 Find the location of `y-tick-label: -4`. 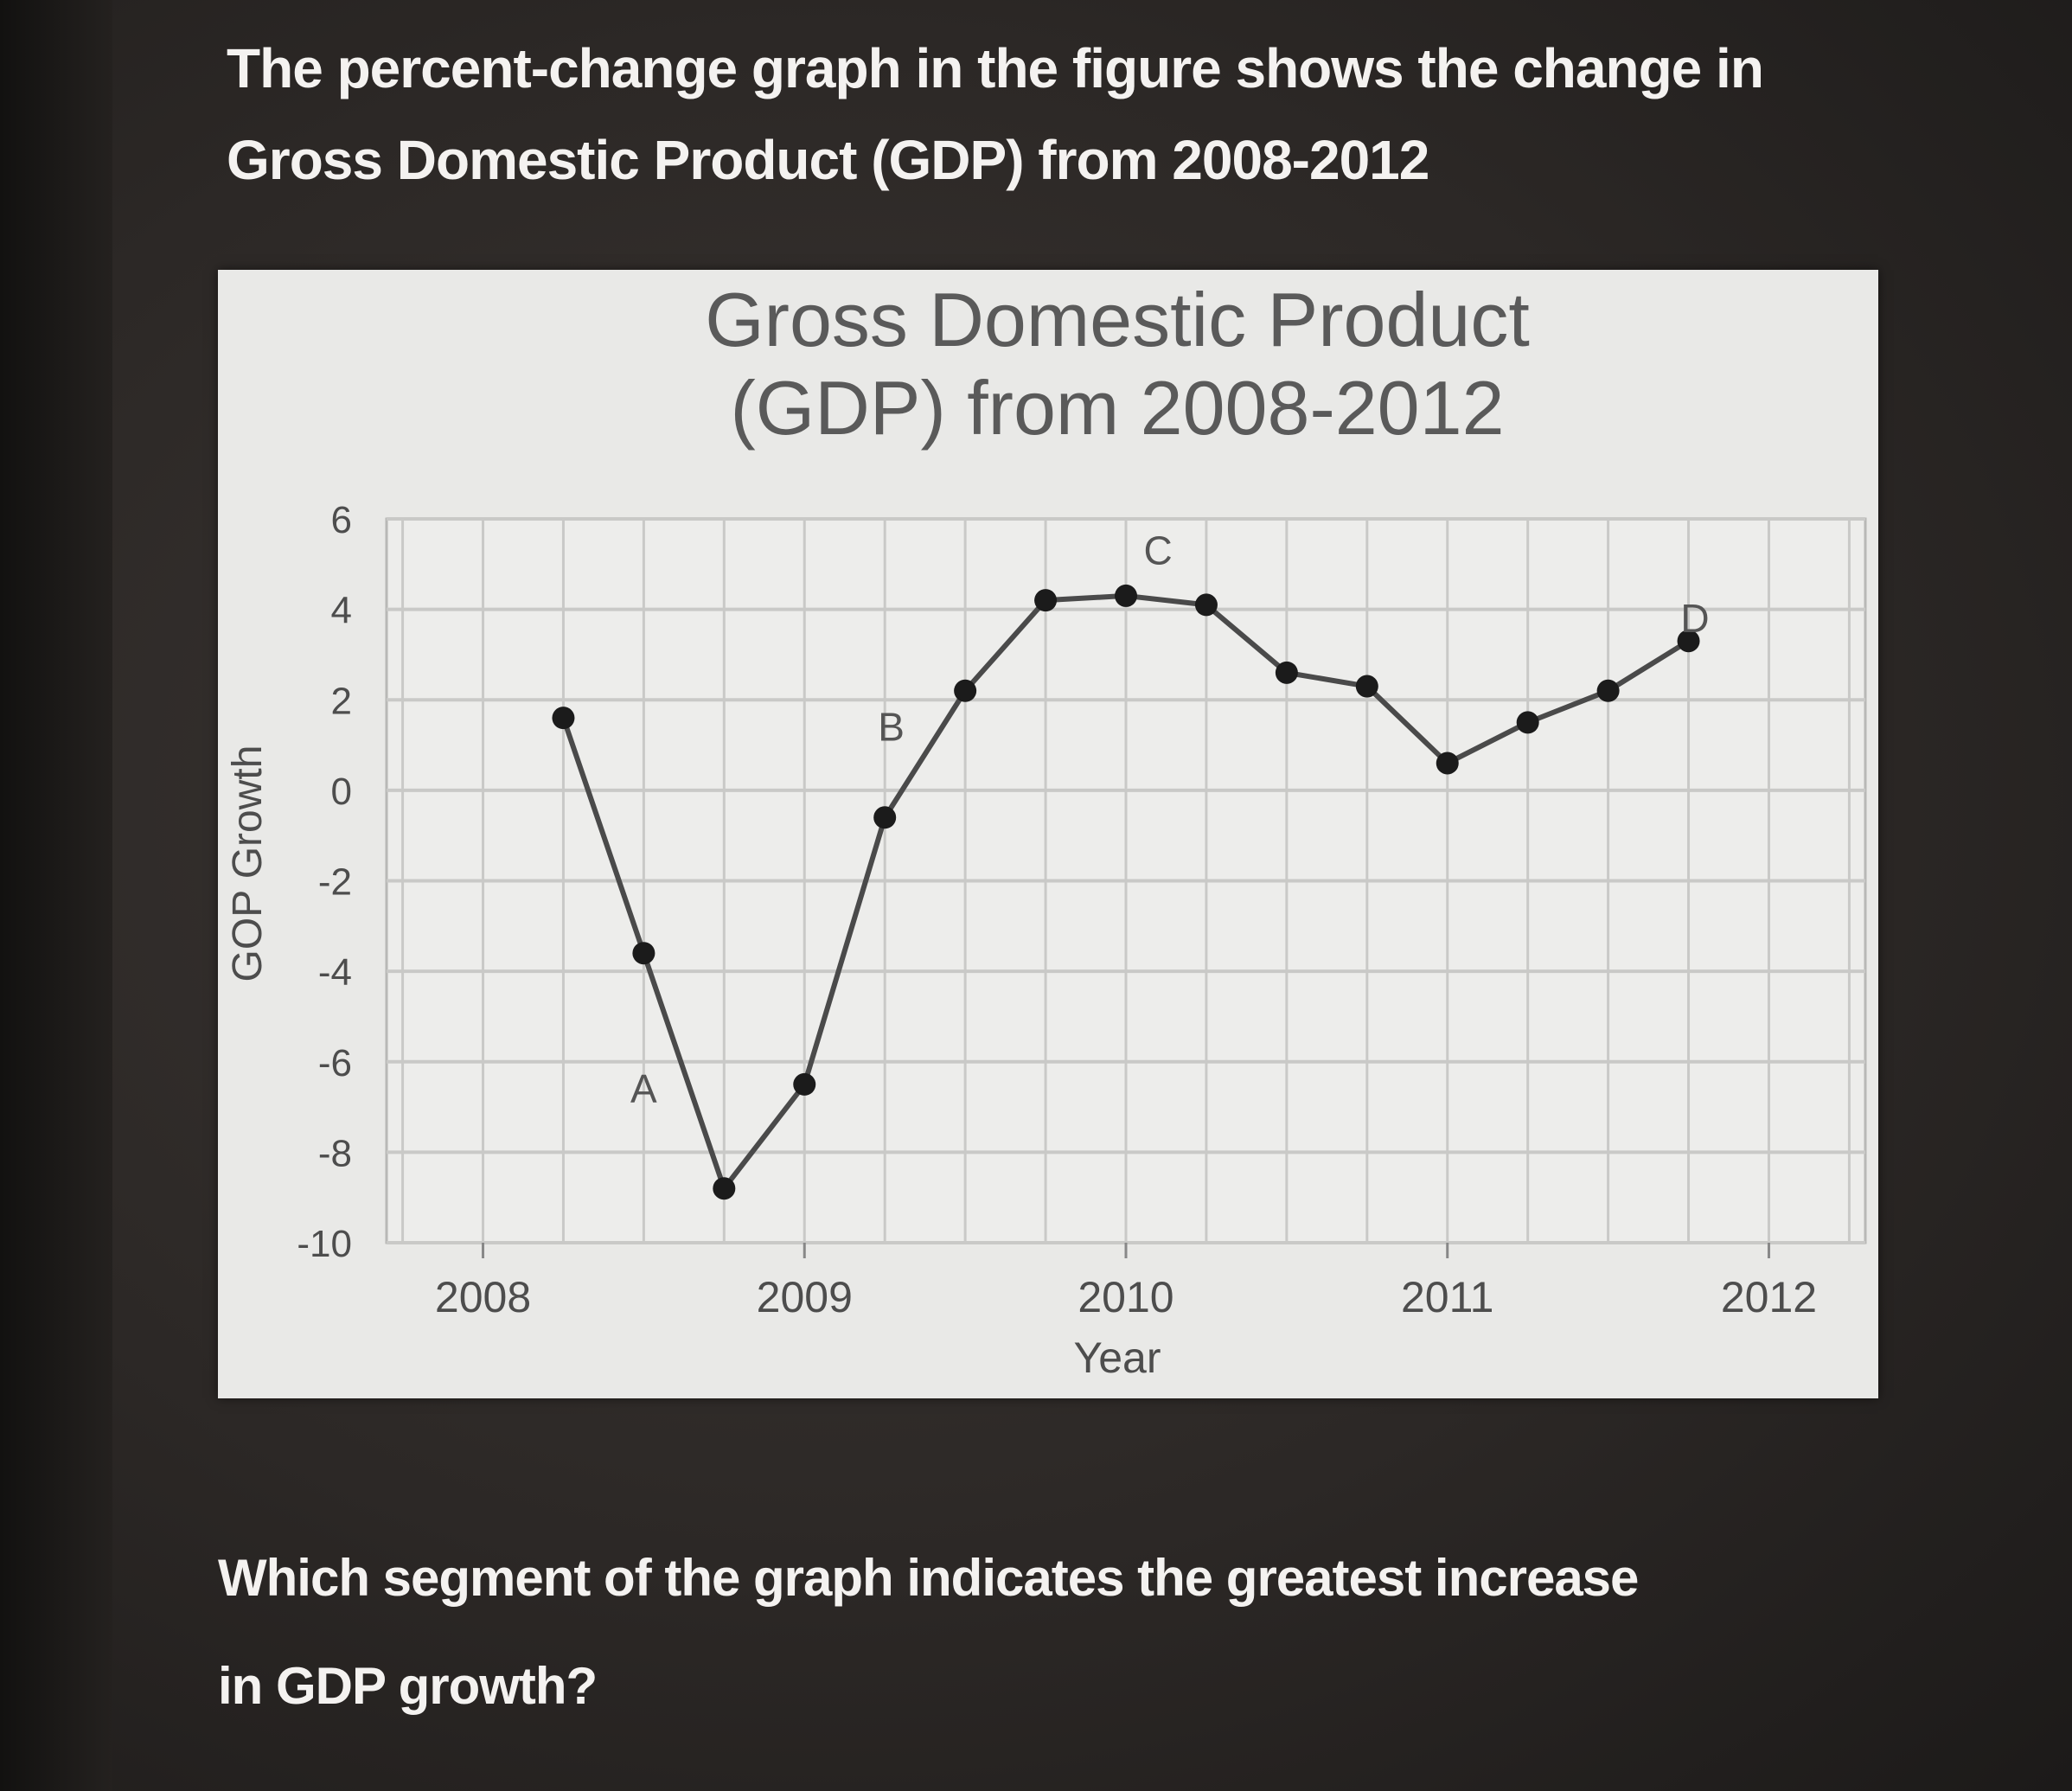

y-tick-label: -4 is located at coordinates (335, 972).